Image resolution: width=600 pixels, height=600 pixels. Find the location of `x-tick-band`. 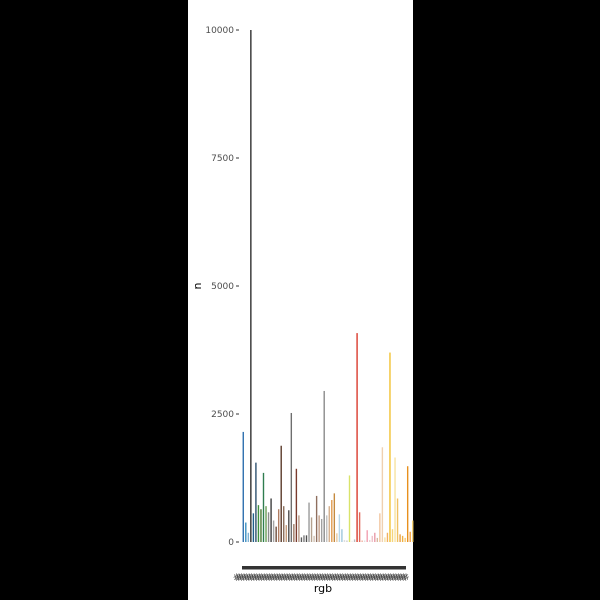

x-tick-band is located at coordinates (324, 568).